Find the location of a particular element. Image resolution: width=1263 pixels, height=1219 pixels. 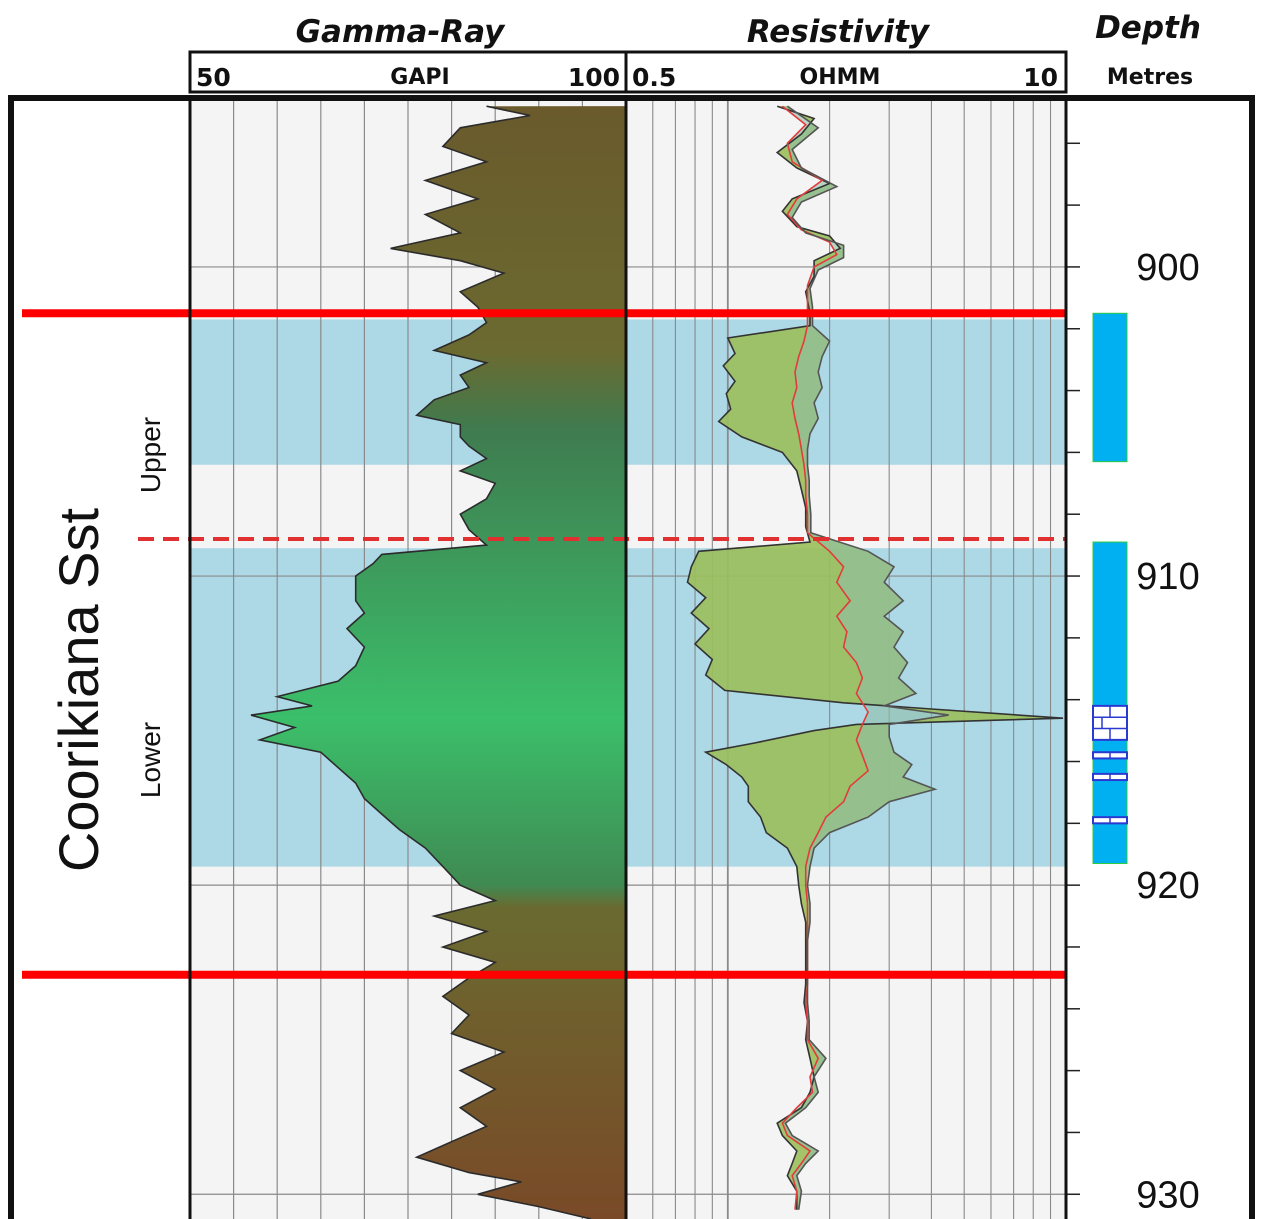

zone-lower-label: Lower is located at coordinates (150, 760).